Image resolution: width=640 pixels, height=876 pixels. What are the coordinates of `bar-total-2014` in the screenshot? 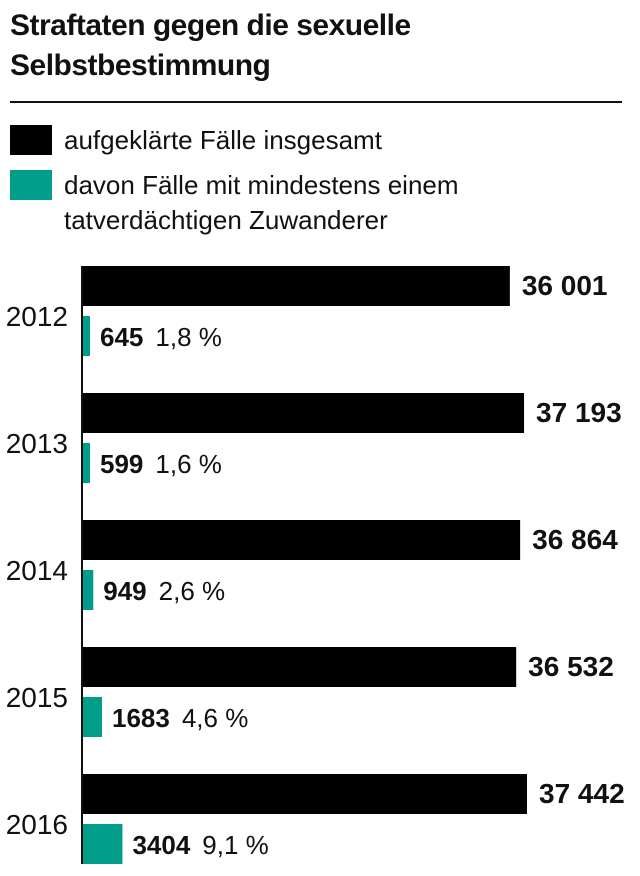 It's located at (301, 540).